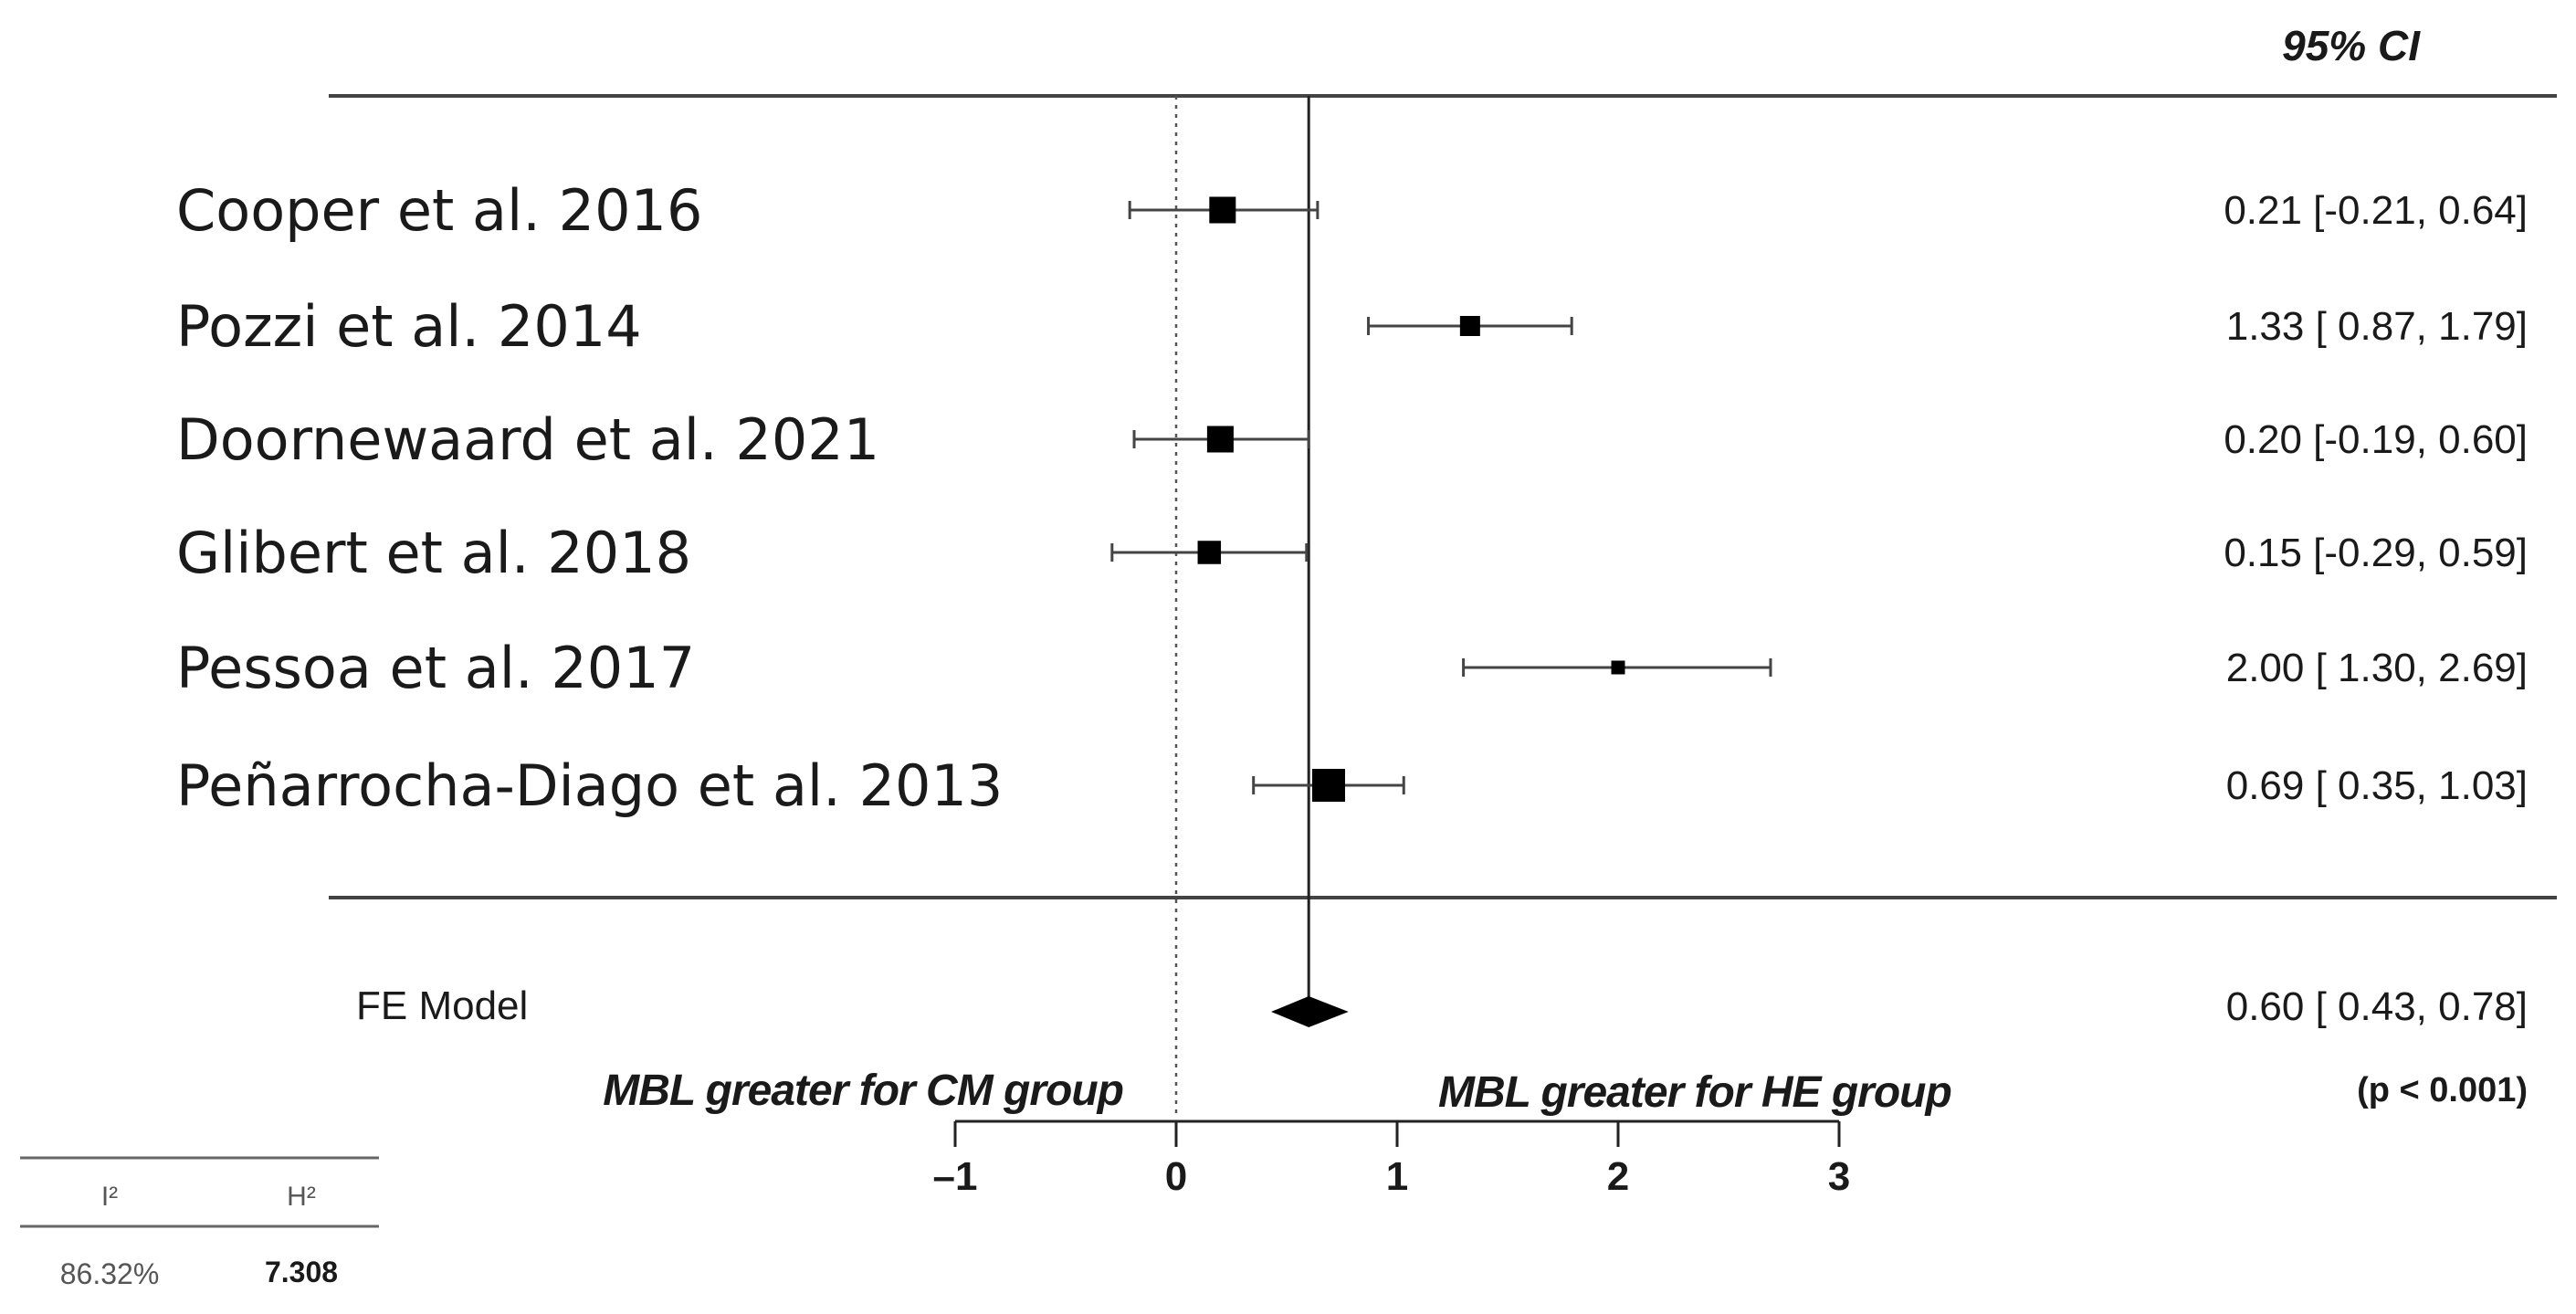 The height and width of the screenshot is (1314, 2576). What do you see at coordinates (2376, 439) in the screenshot?
I see `ci-text: 0.20 [-0.19, 0.60]` at bounding box center [2376, 439].